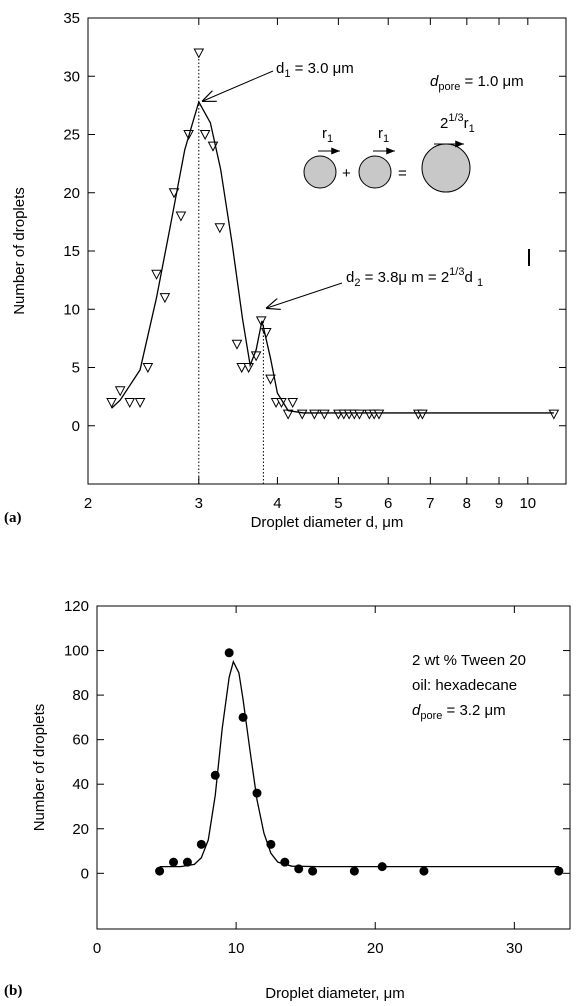  I want to click on annotation-part: = 1.0 μm, so click(491, 81).